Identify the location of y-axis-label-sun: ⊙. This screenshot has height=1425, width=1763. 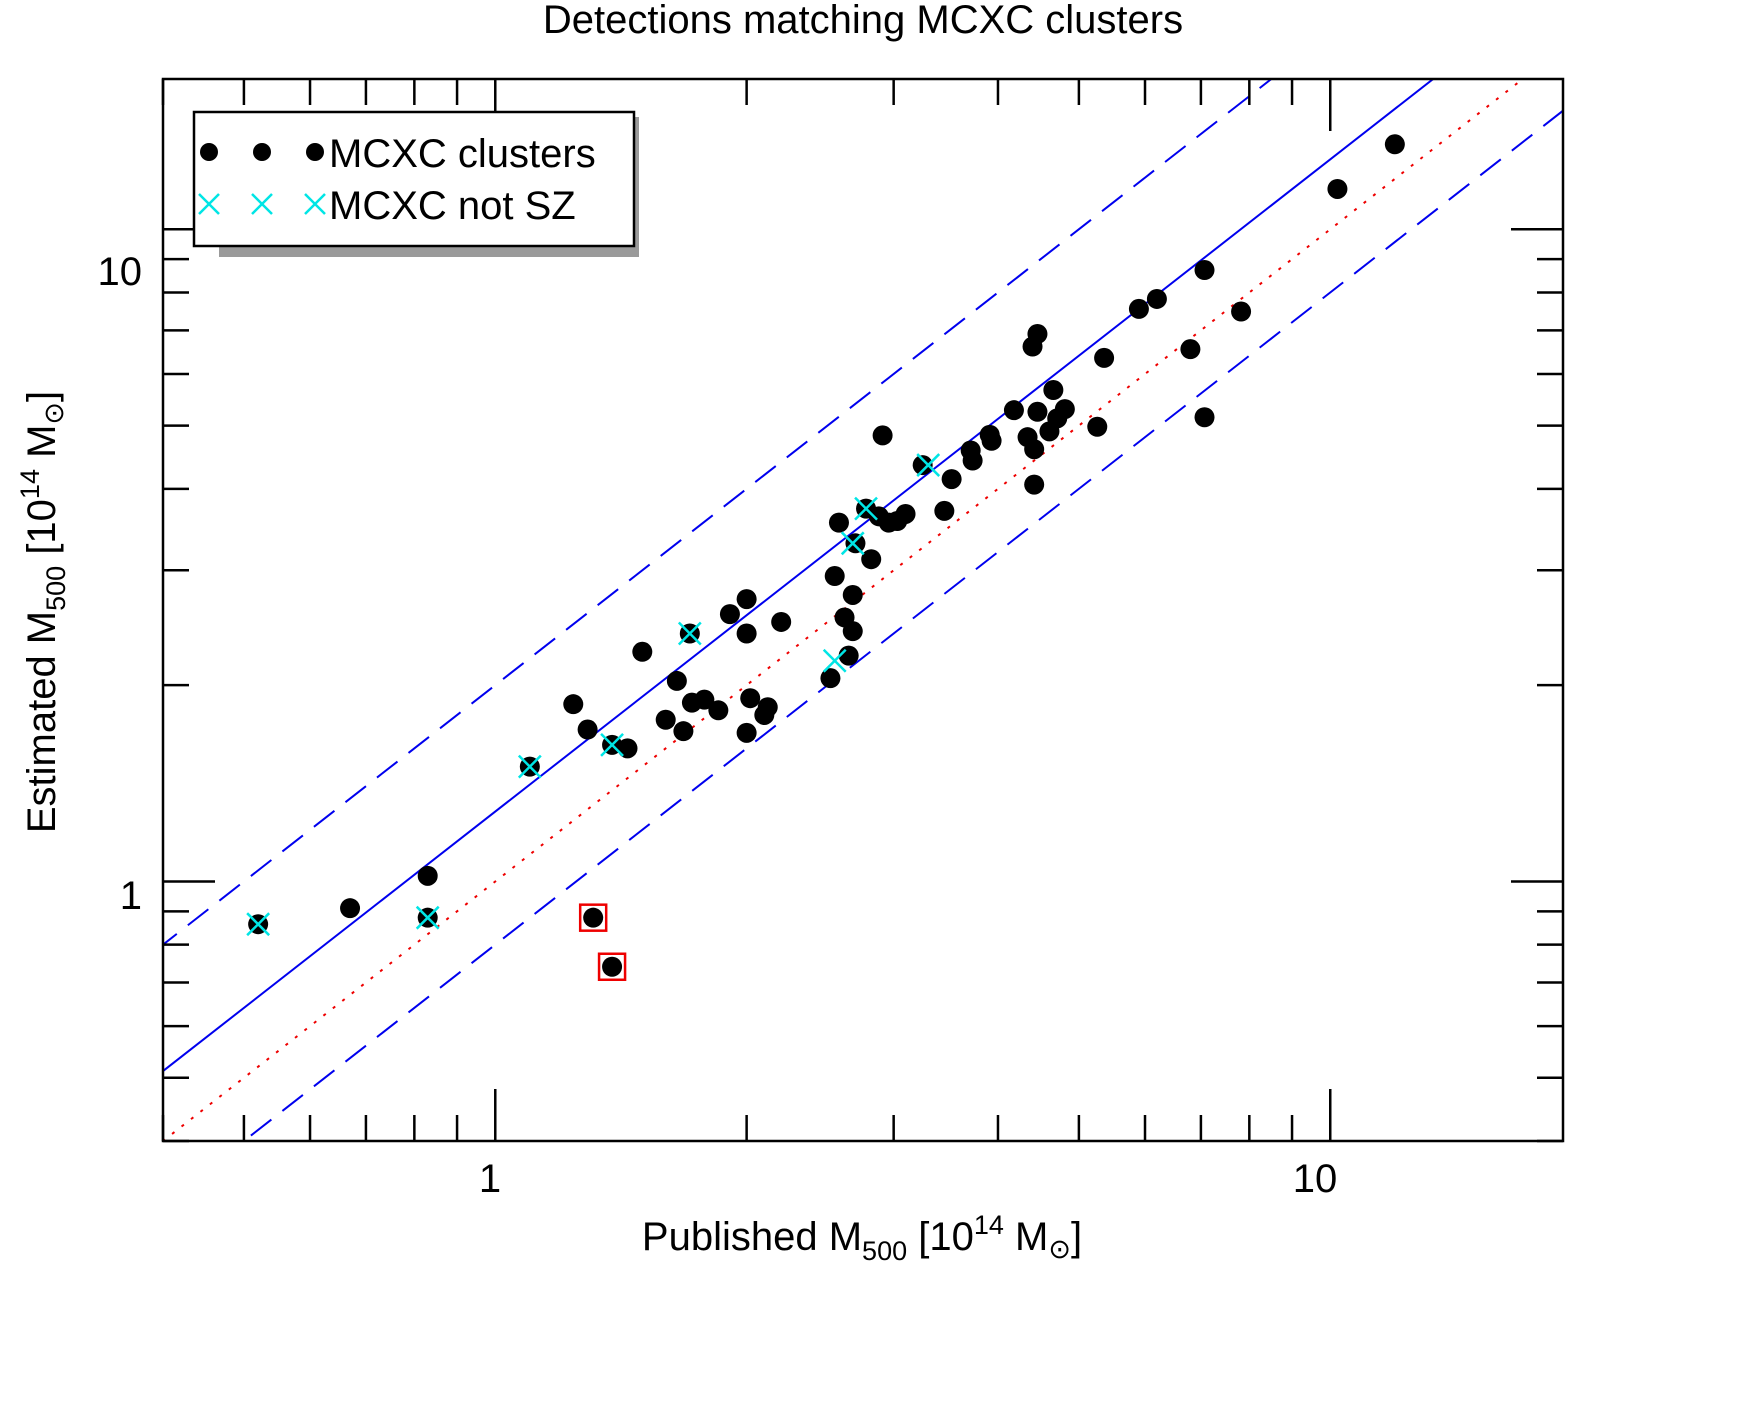
(54, 413).